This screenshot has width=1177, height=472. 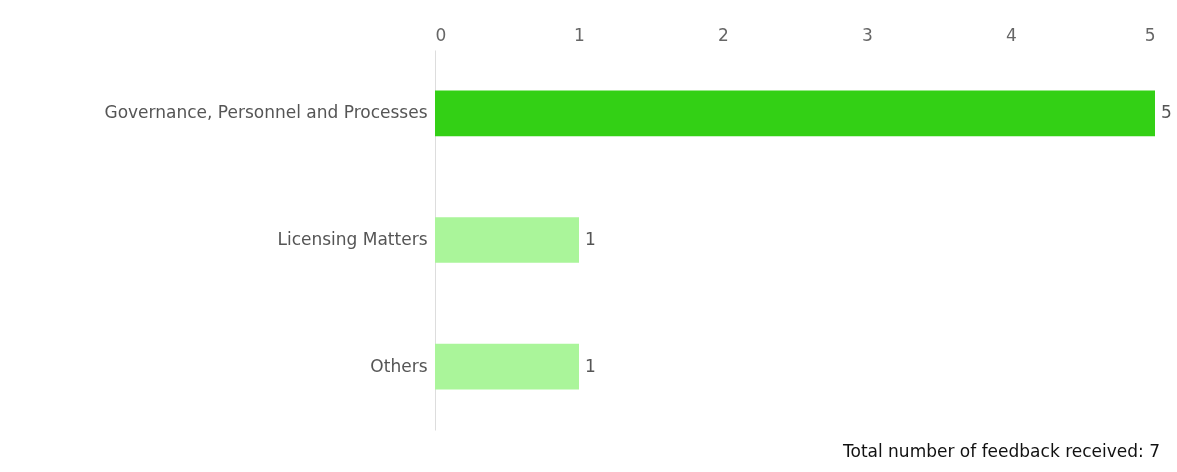 I want to click on data-label: 5, so click(x=1166, y=112).